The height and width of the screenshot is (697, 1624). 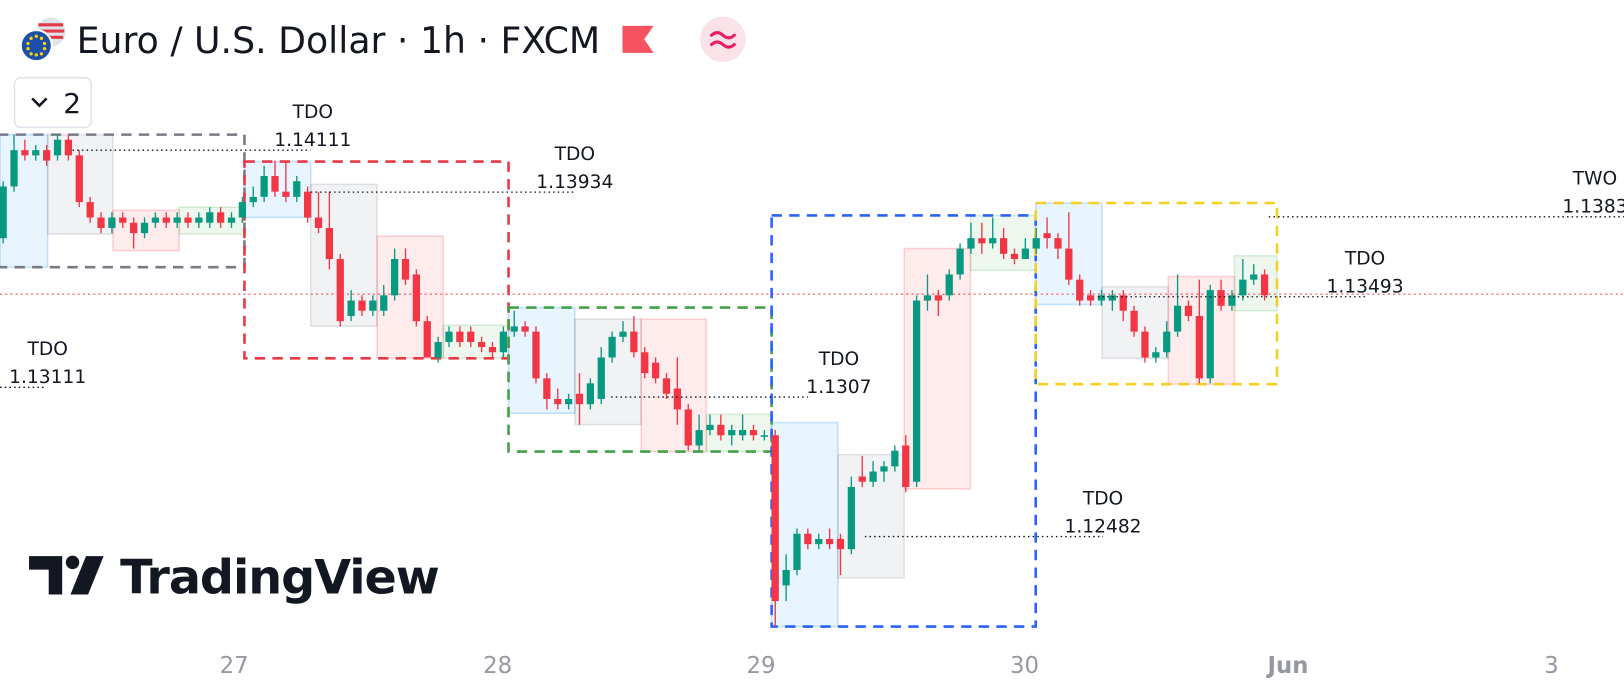 What do you see at coordinates (72, 103) in the screenshot?
I see `indicator-count: 2` at bounding box center [72, 103].